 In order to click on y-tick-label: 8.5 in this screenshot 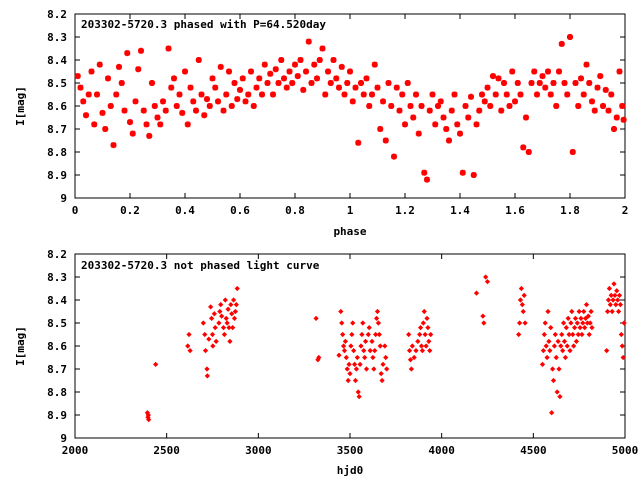, I will do `click(57, 83)`.